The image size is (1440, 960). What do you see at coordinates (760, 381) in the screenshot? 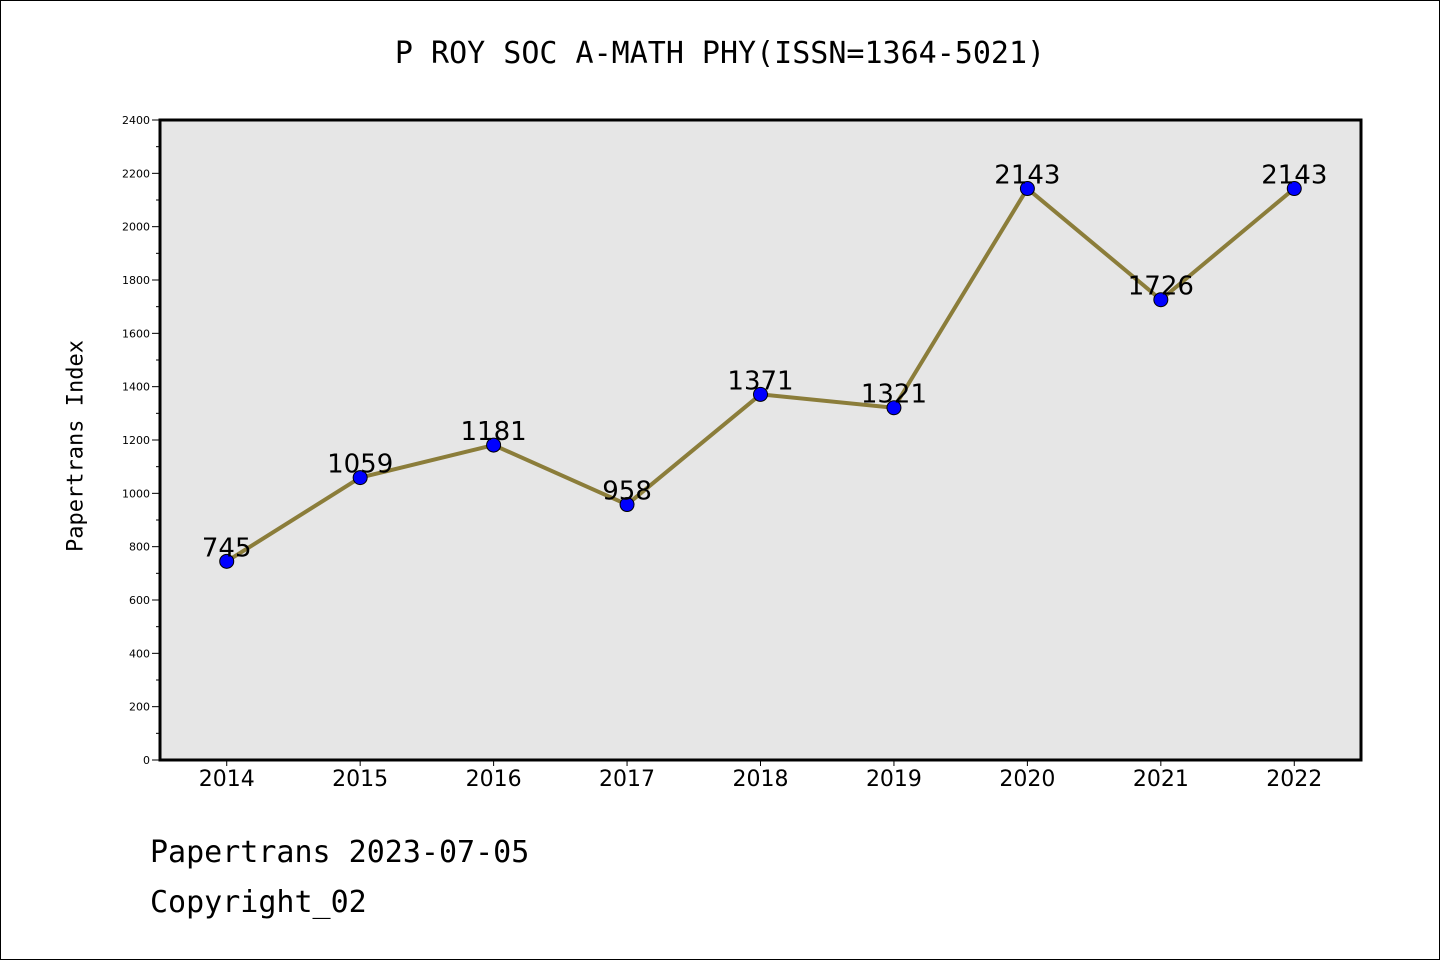
I see `data-label: 1371` at bounding box center [760, 381].